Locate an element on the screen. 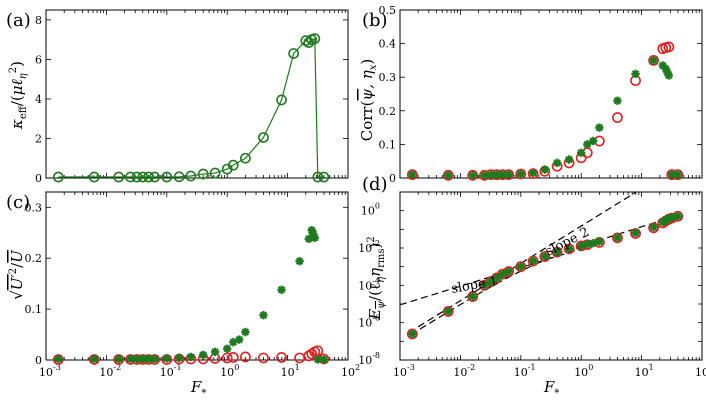  panel-d-label: (d) is located at coordinates (375, 184).